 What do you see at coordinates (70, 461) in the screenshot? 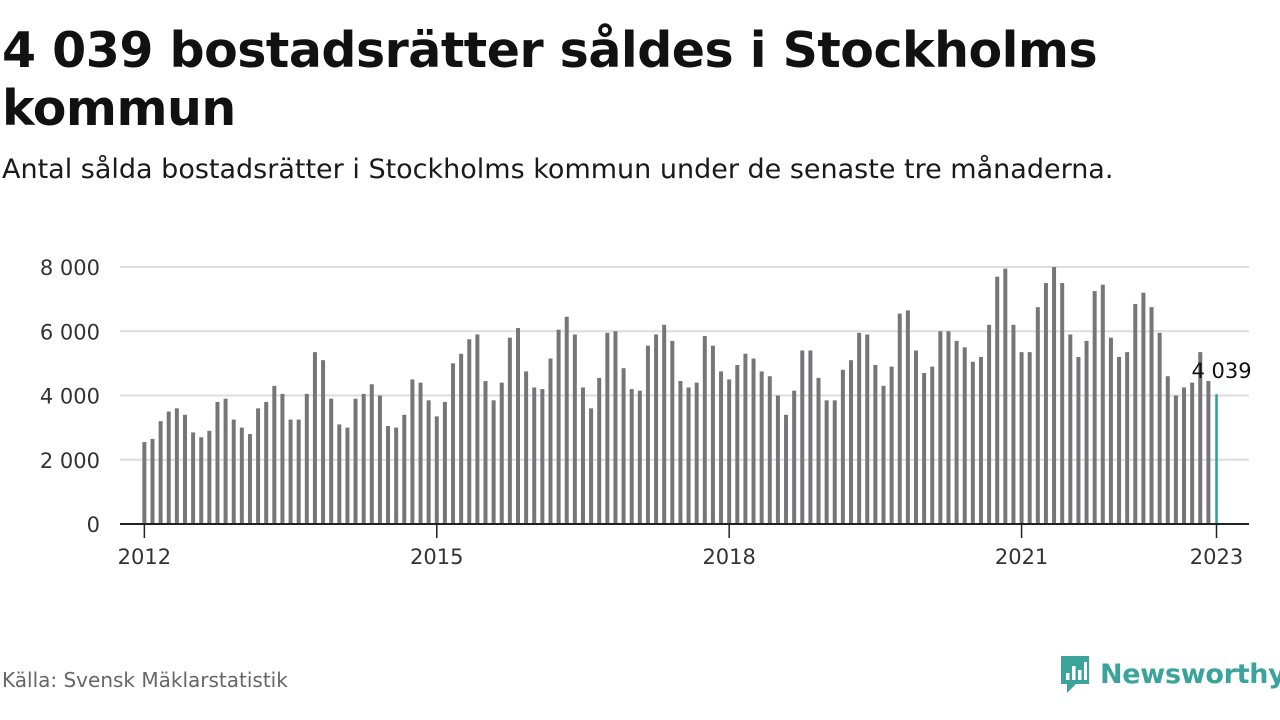
I see `y-tick-label: 2 000` at bounding box center [70, 461].